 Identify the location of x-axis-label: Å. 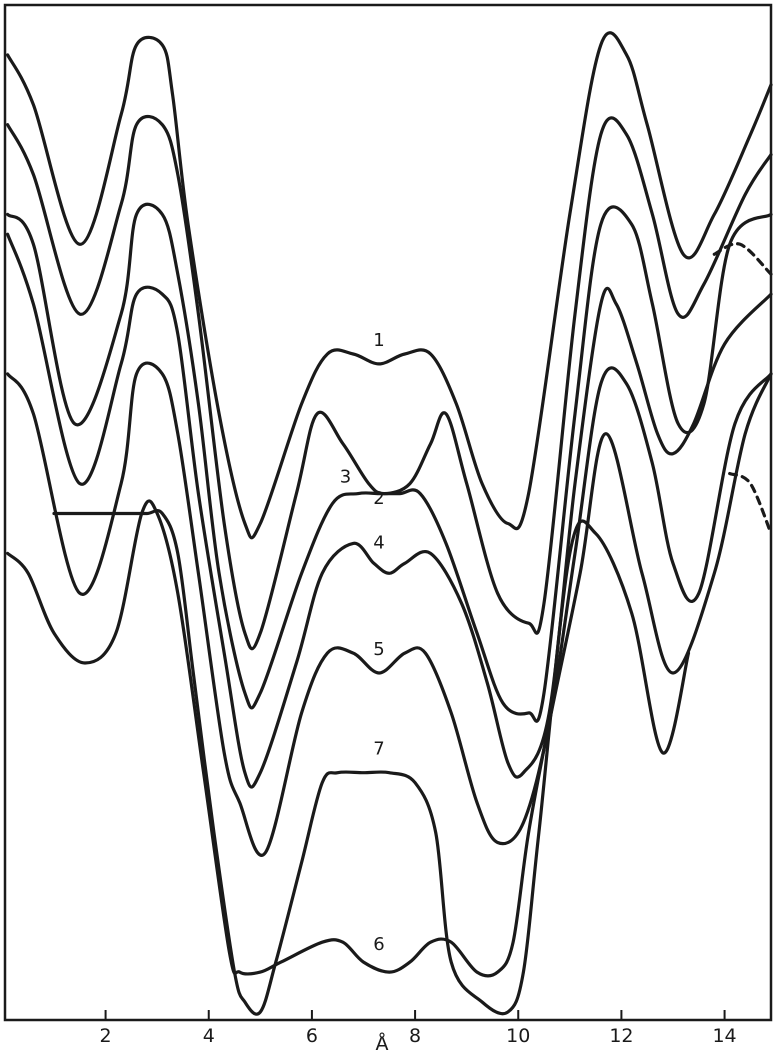
(382, 1043).